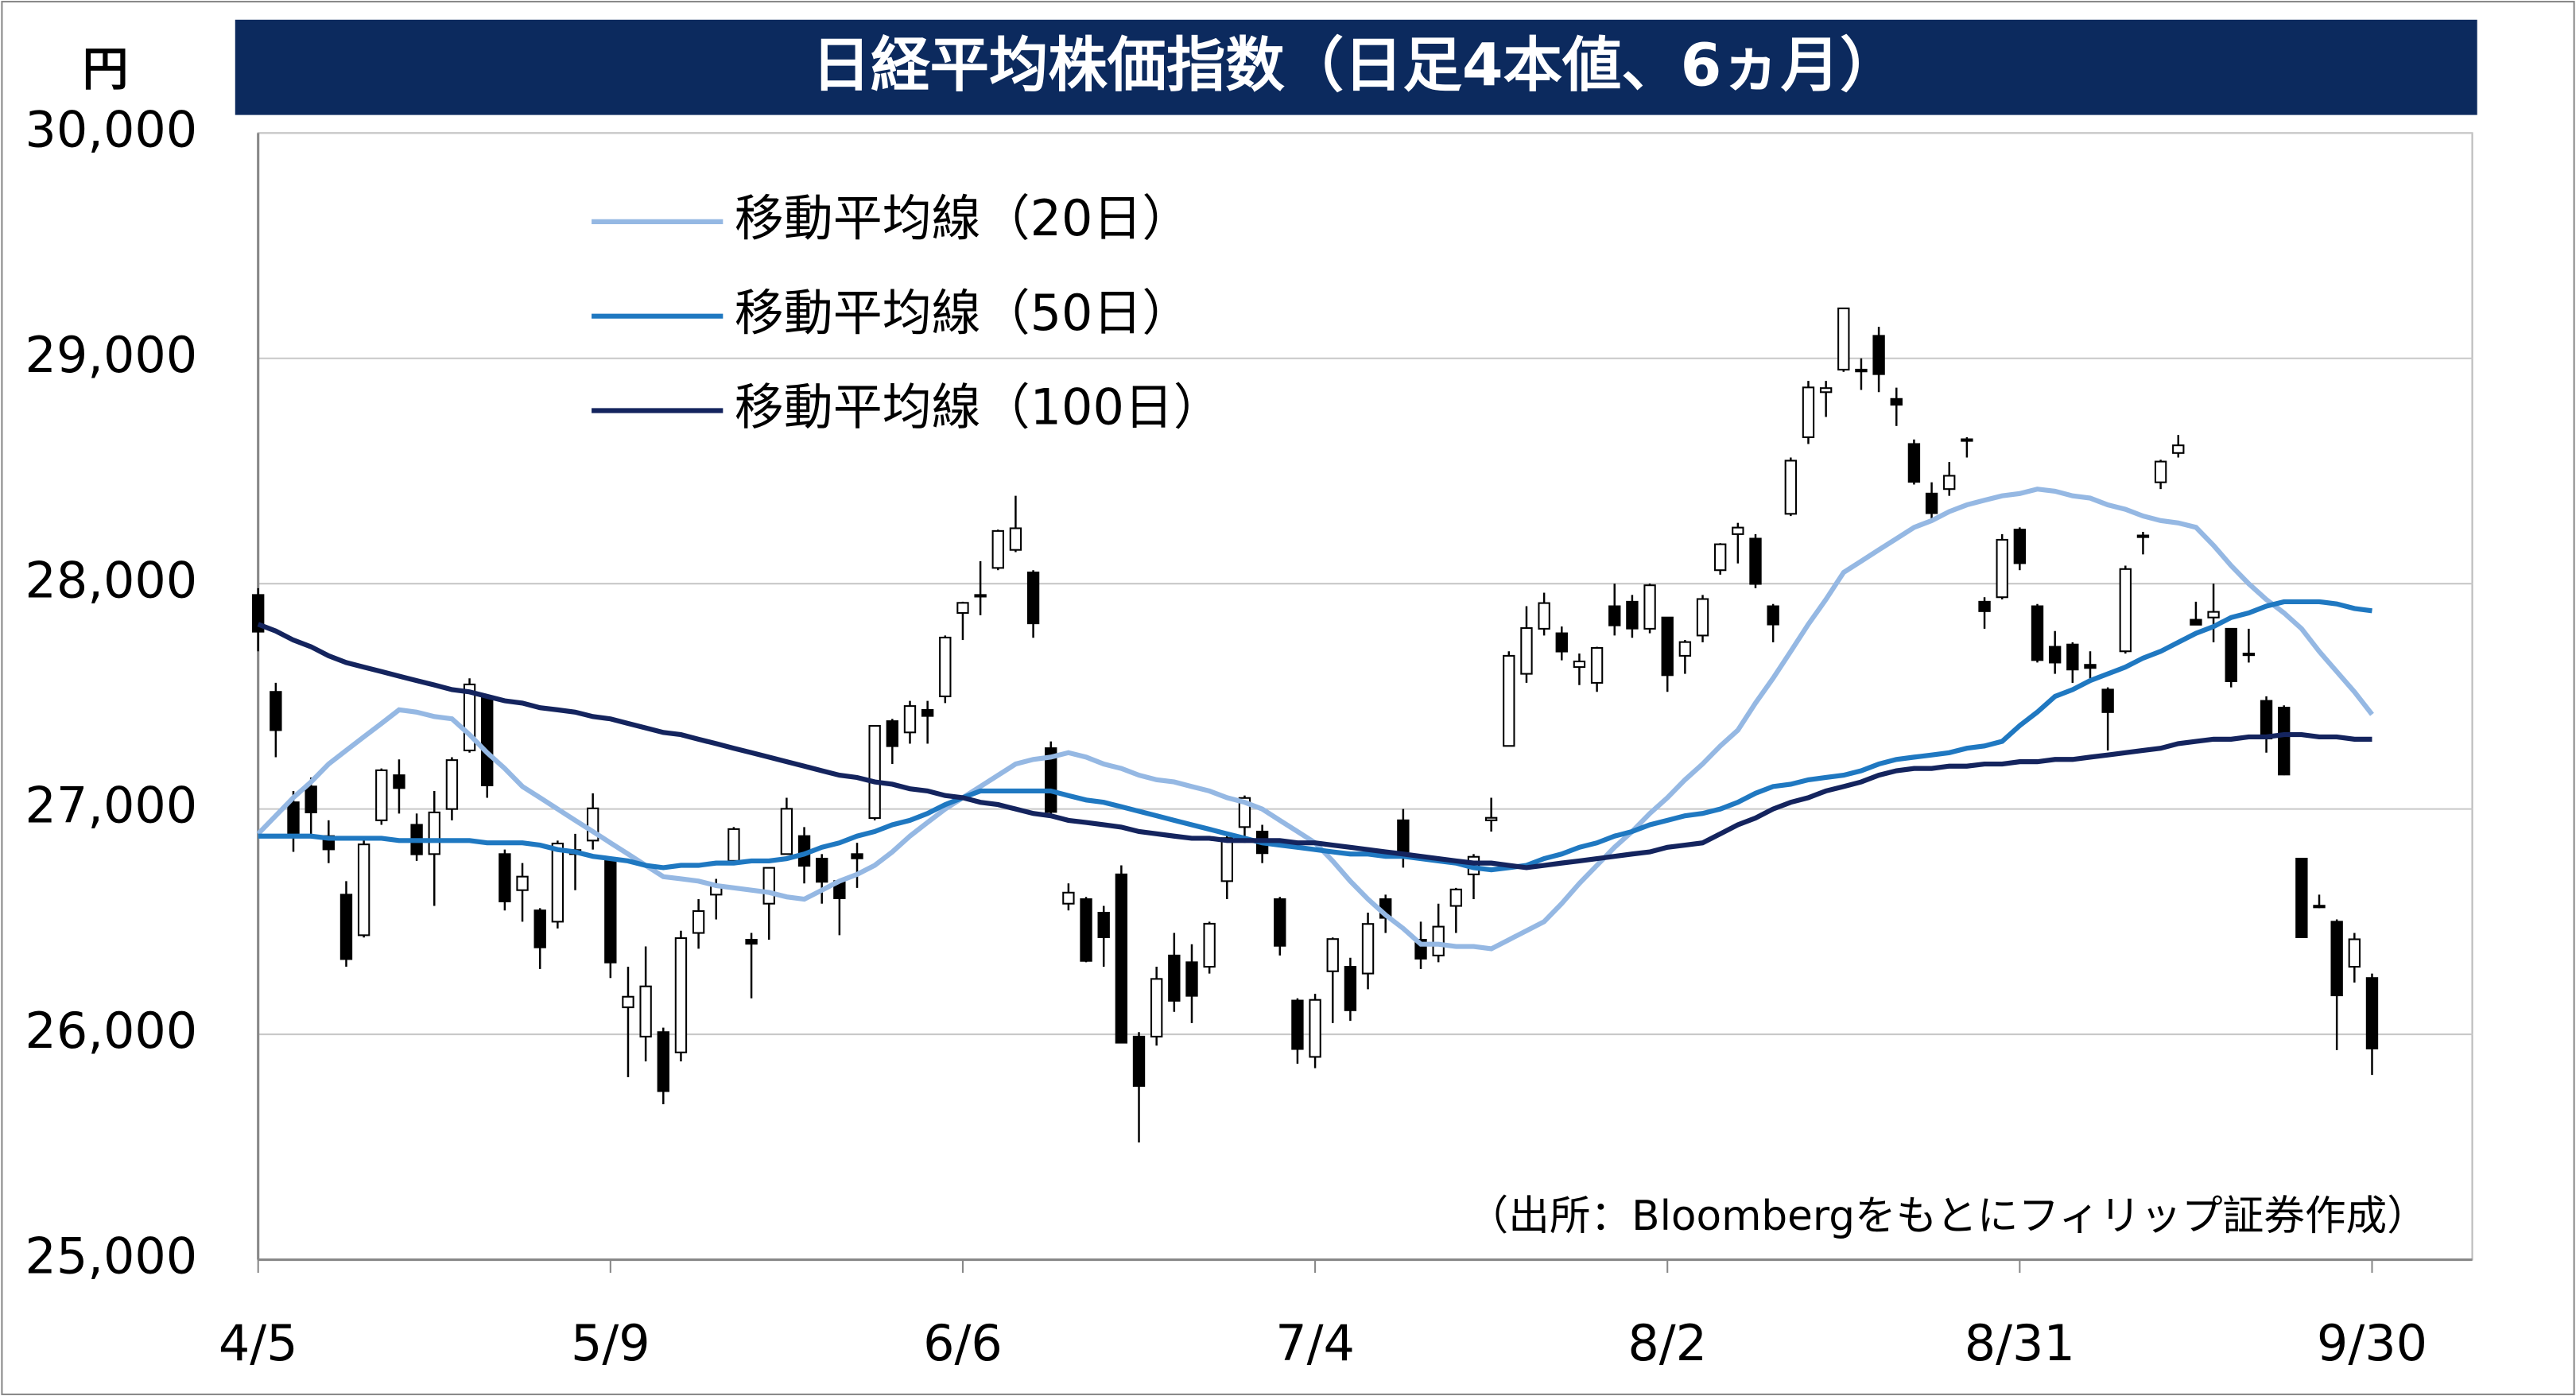 The width and height of the screenshot is (2576, 1396). I want to click on x-tick-label: 7/4, so click(1315, 1343).